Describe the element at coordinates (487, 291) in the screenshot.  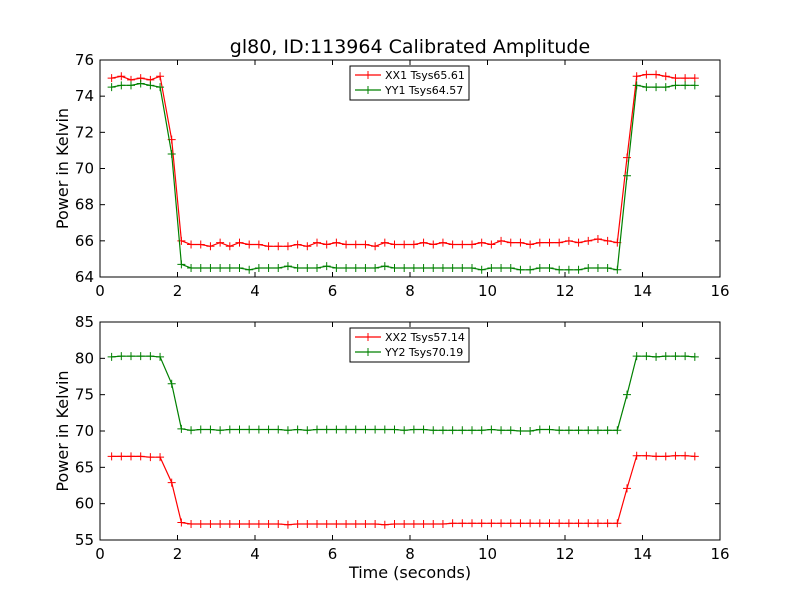
I see `x-tick-label: 10` at that location.